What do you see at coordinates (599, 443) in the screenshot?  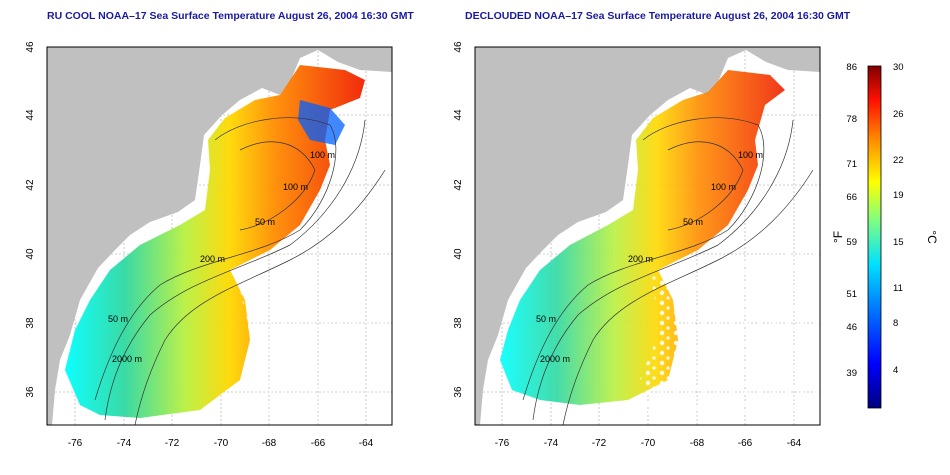 I see `right-x-tick-3: -72` at bounding box center [599, 443].